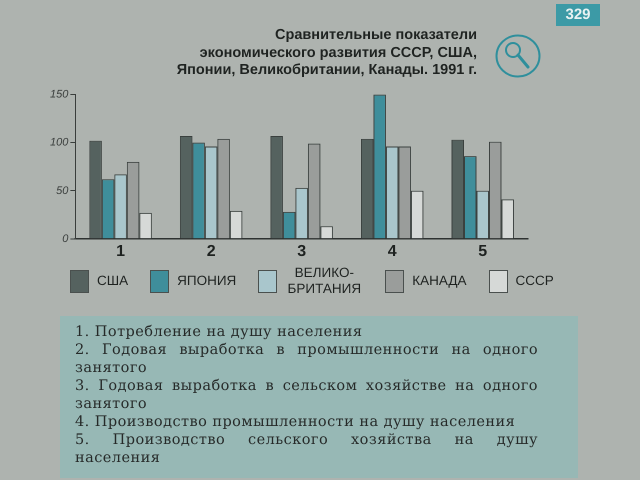 This screenshot has height=480, width=640. I want to click on text: 4. Производство промышленности на душу населения, so click(295, 422).